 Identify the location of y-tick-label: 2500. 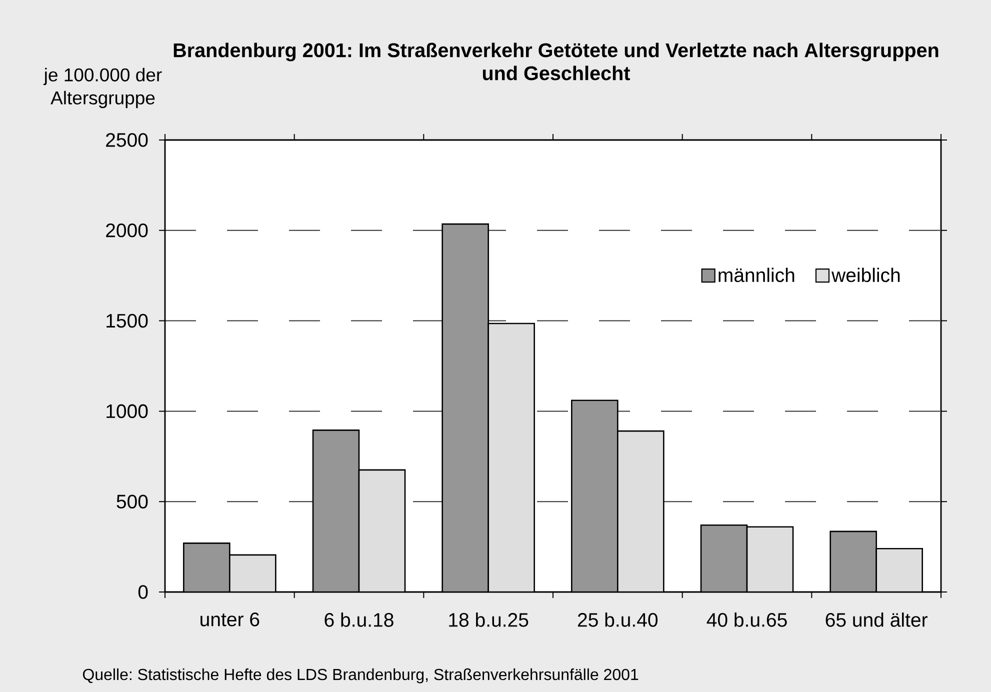
(127, 140).